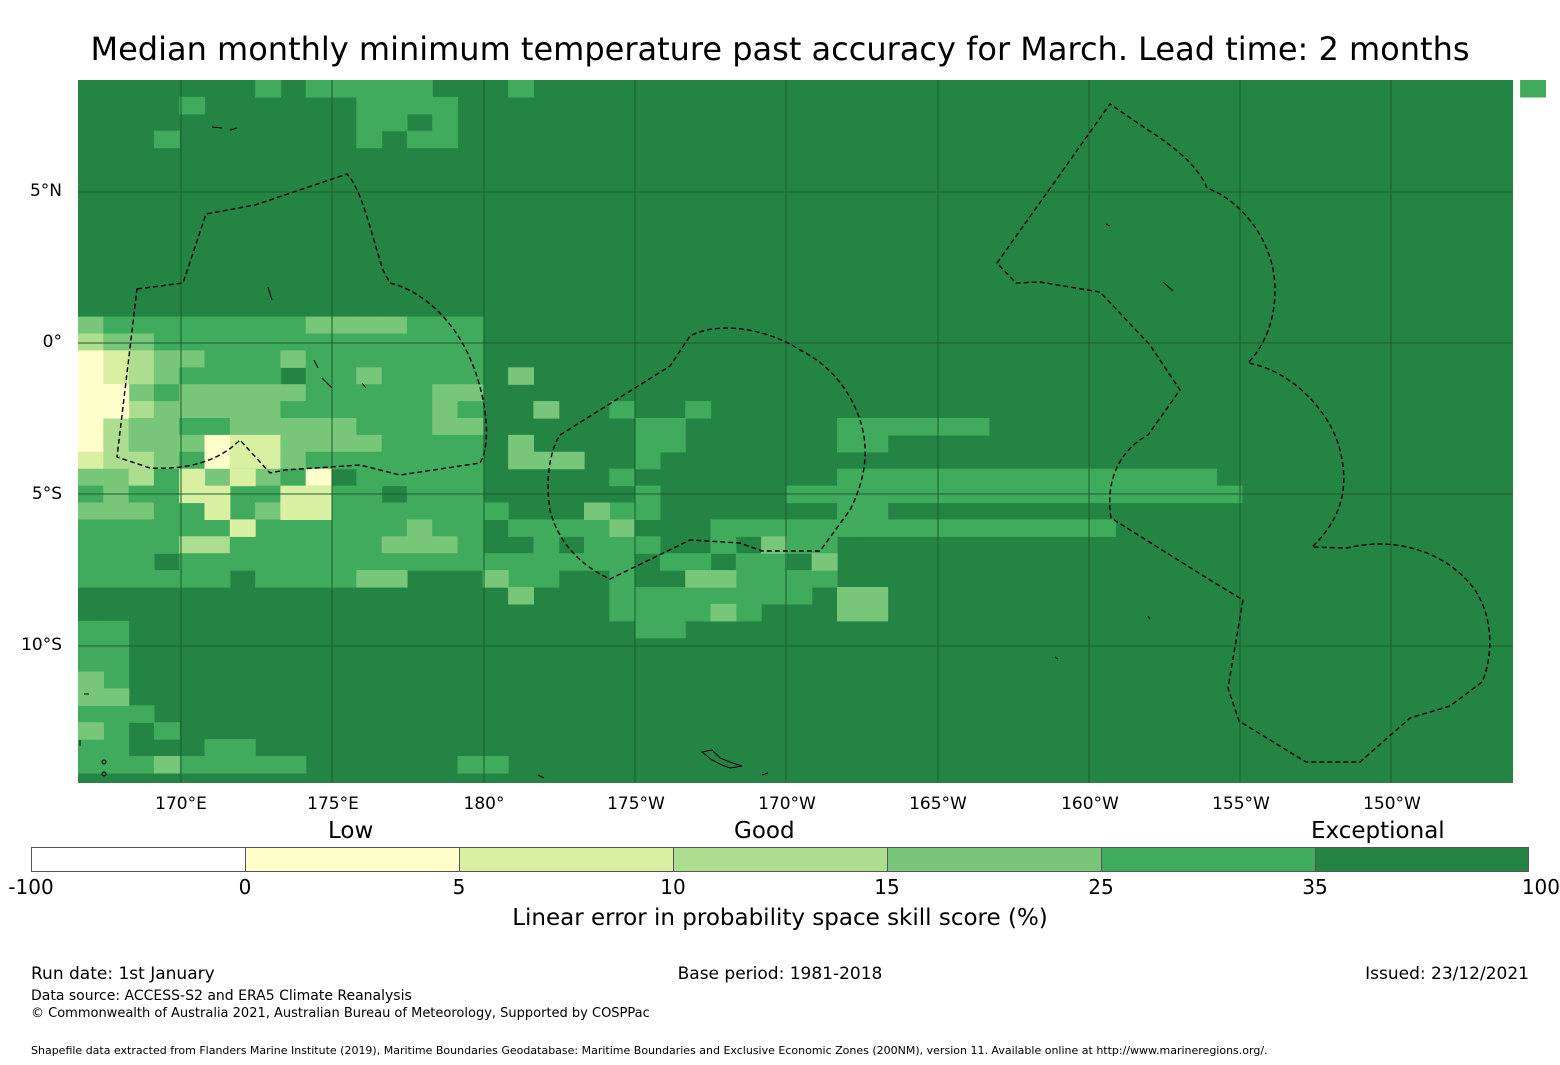 The image size is (1560, 1065). Describe the element at coordinates (52, 342) in the screenshot. I see `lat-label-equator: 0°` at that location.